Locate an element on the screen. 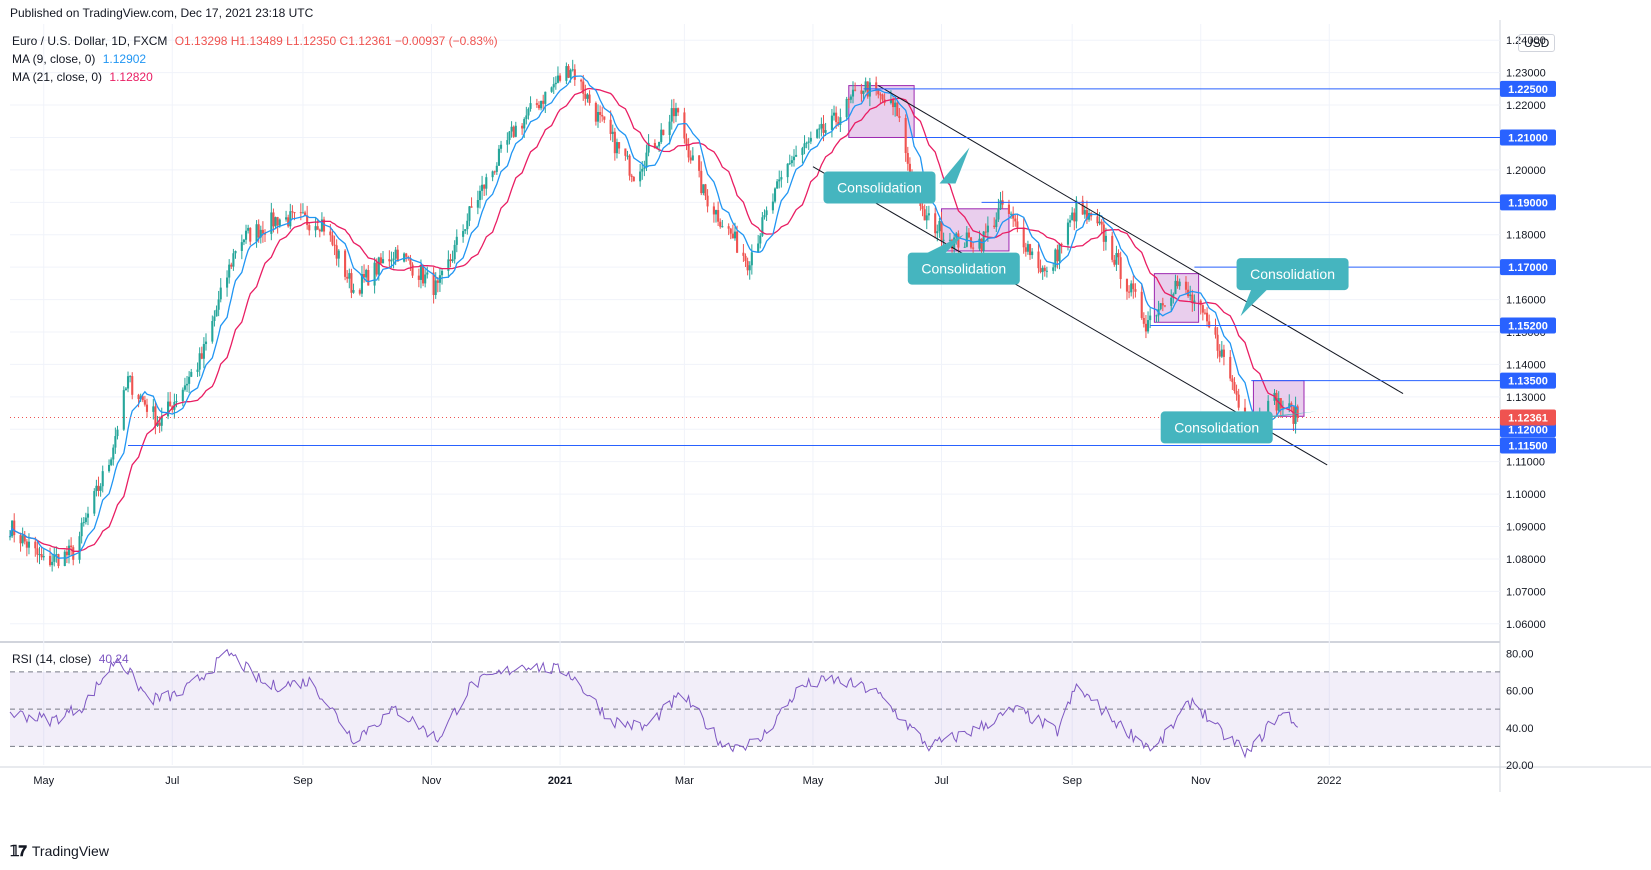 The height and width of the screenshot is (870, 1651). currency-button: USD is located at coordinates (1537, 43).